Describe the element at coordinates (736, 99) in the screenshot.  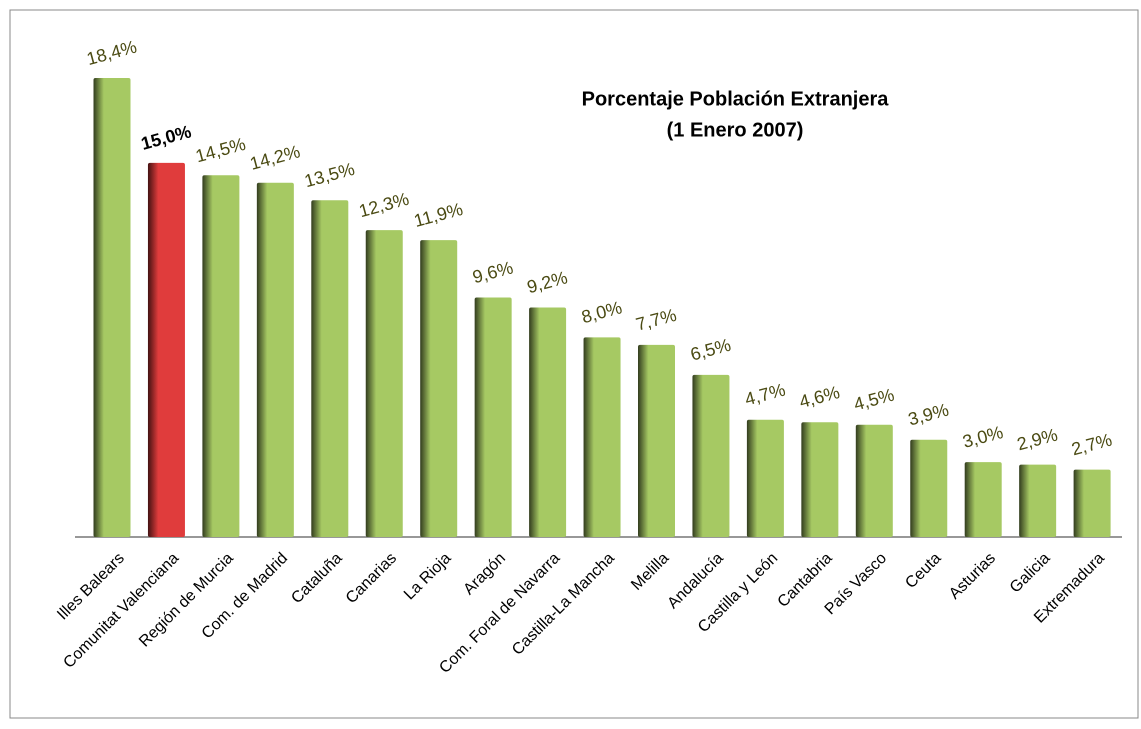
I see `chart-title: Porcentaje Población Extranjera` at that location.